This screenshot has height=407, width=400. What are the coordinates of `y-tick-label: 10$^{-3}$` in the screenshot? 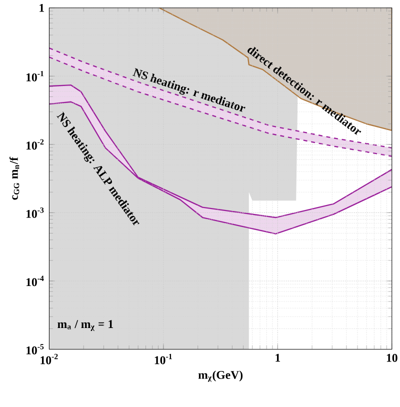 It's located at (35, 213).